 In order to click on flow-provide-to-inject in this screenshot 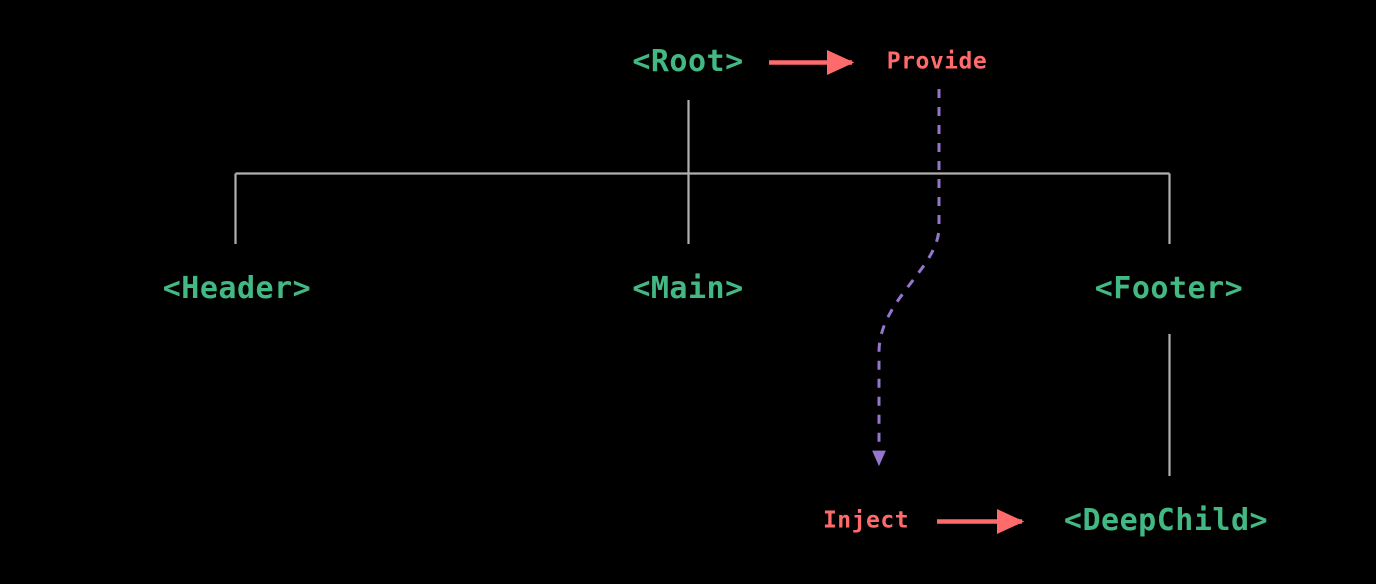, I will do `click(906, 278)`.